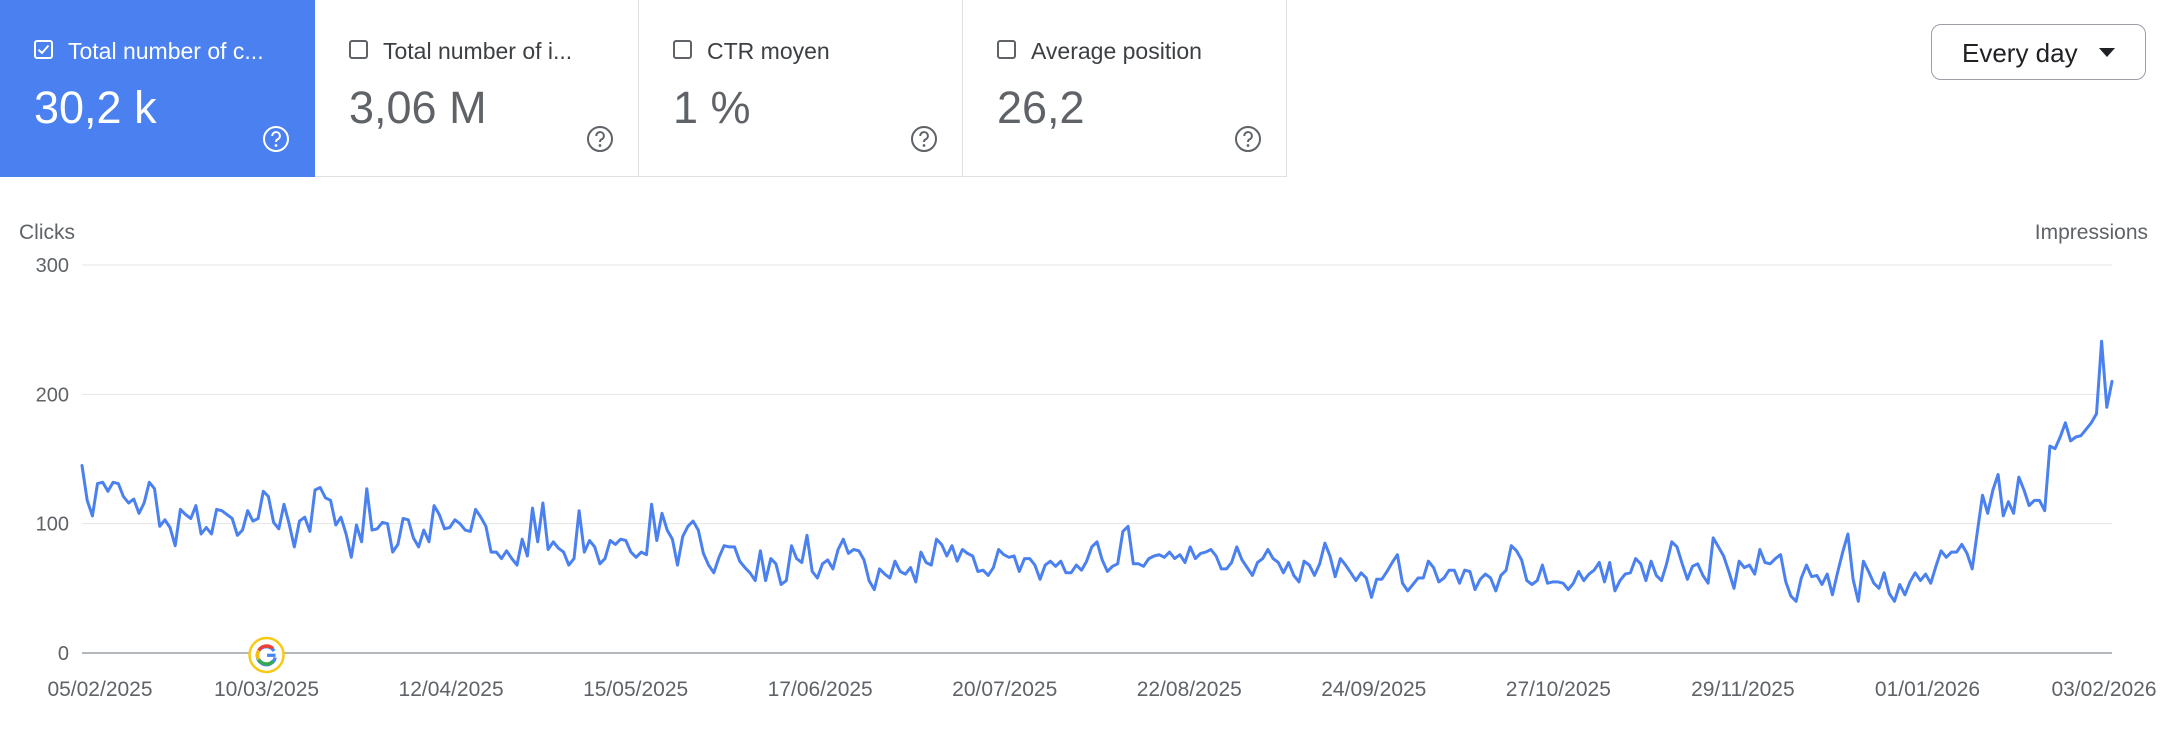  Describe the element at coordinates (1189, 689) in the screenshot. I see `x-tick-label: 22/08/2025` at that location.